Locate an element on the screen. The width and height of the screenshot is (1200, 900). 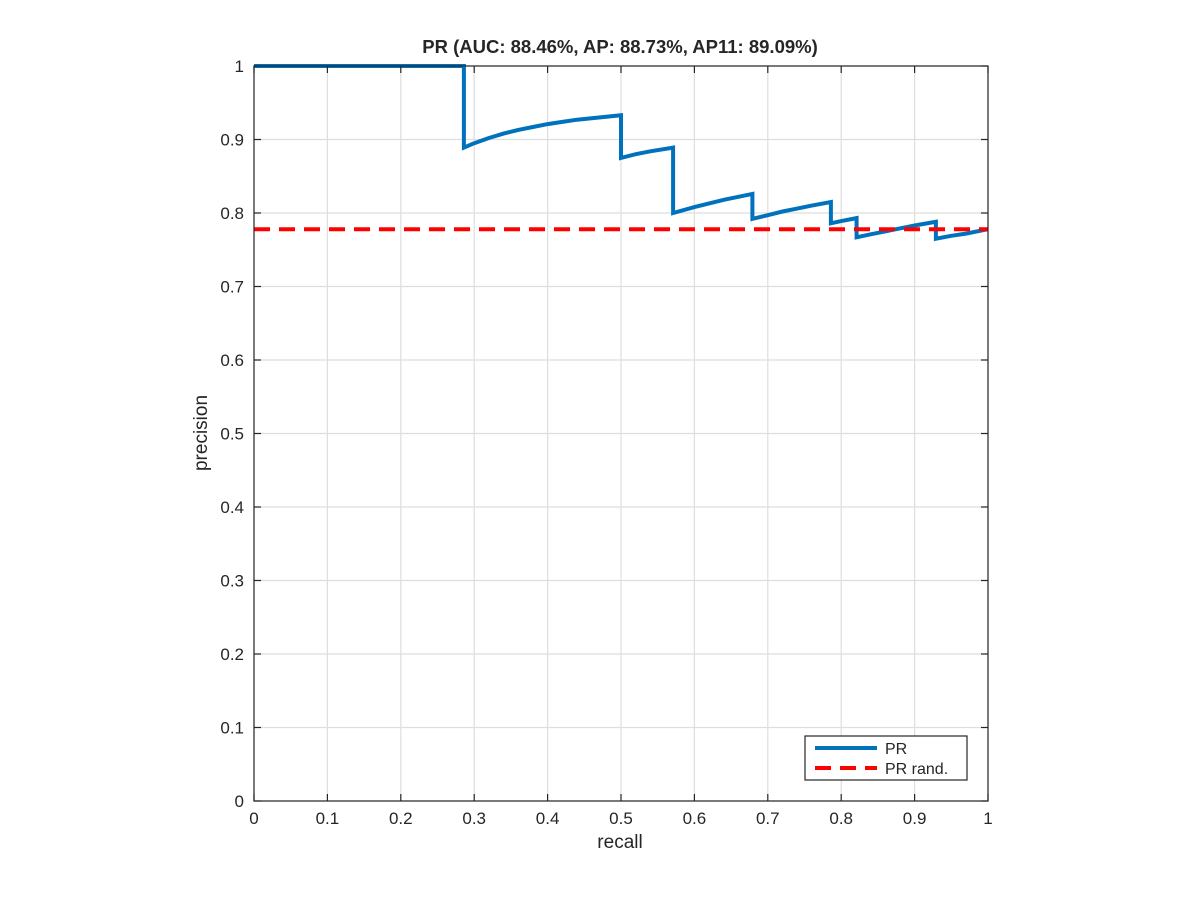
y-axis-label: precision is located at coordinates (201, 433).